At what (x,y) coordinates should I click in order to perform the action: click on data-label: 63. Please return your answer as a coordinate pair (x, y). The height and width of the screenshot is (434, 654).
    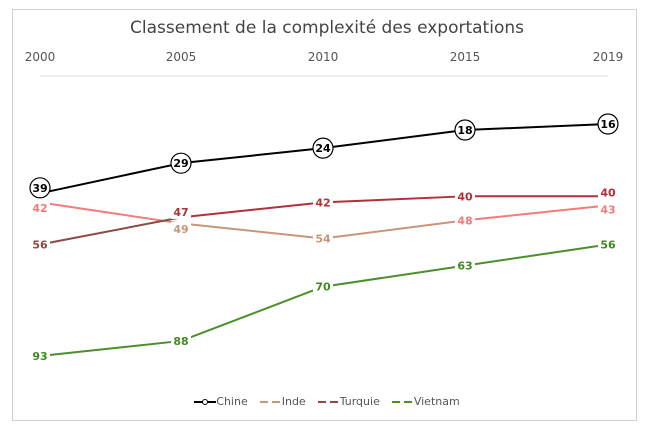
    Looking at the image, I should click on (464, 266).